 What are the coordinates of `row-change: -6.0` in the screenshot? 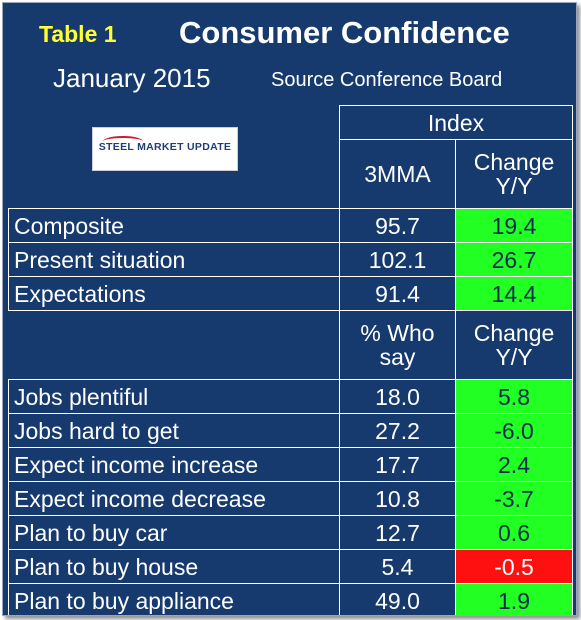 It's located at (514, 430).